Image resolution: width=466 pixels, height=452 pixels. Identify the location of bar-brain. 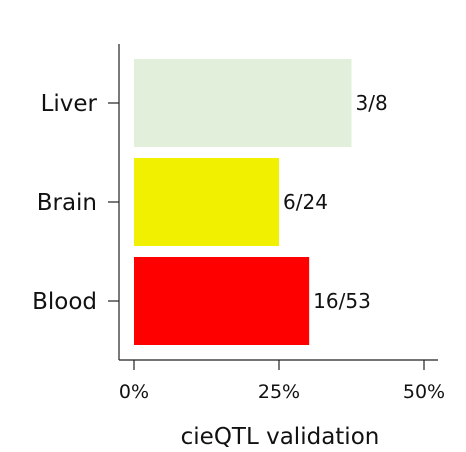
(206, 202).